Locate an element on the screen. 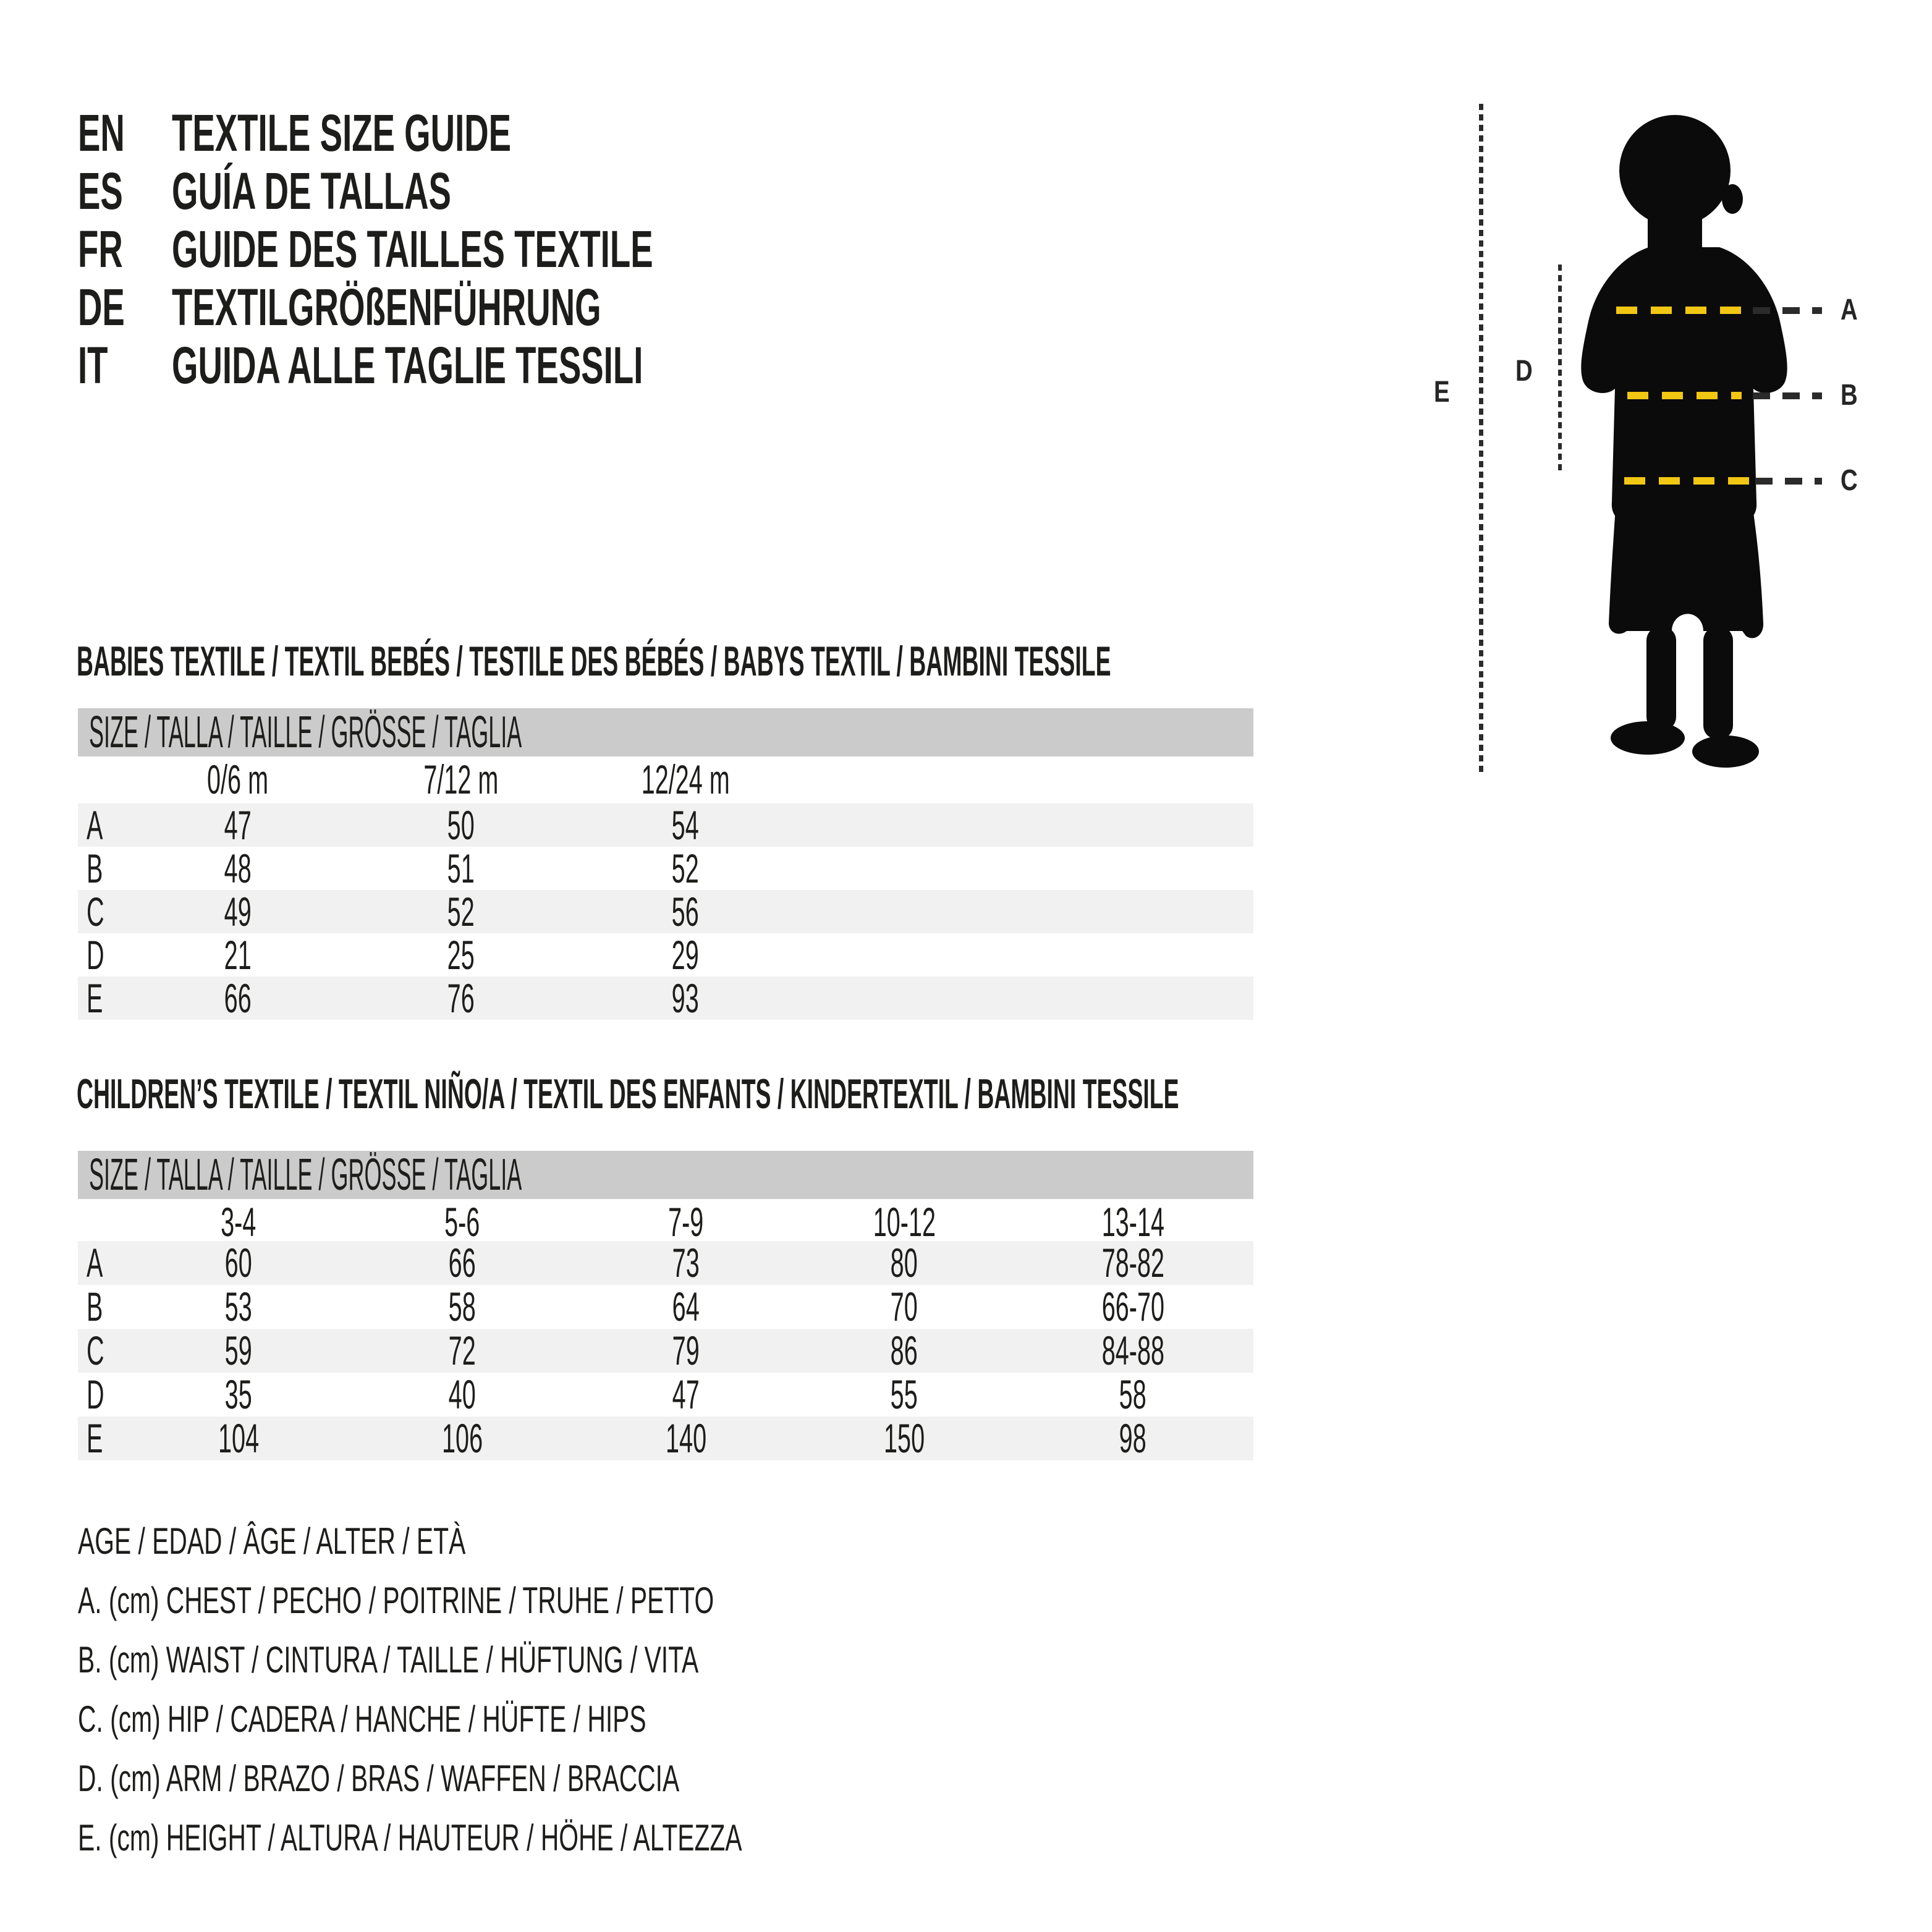 The image size is (1932, 1932). measure-label-a: A is located at coordinates (1849, 310).